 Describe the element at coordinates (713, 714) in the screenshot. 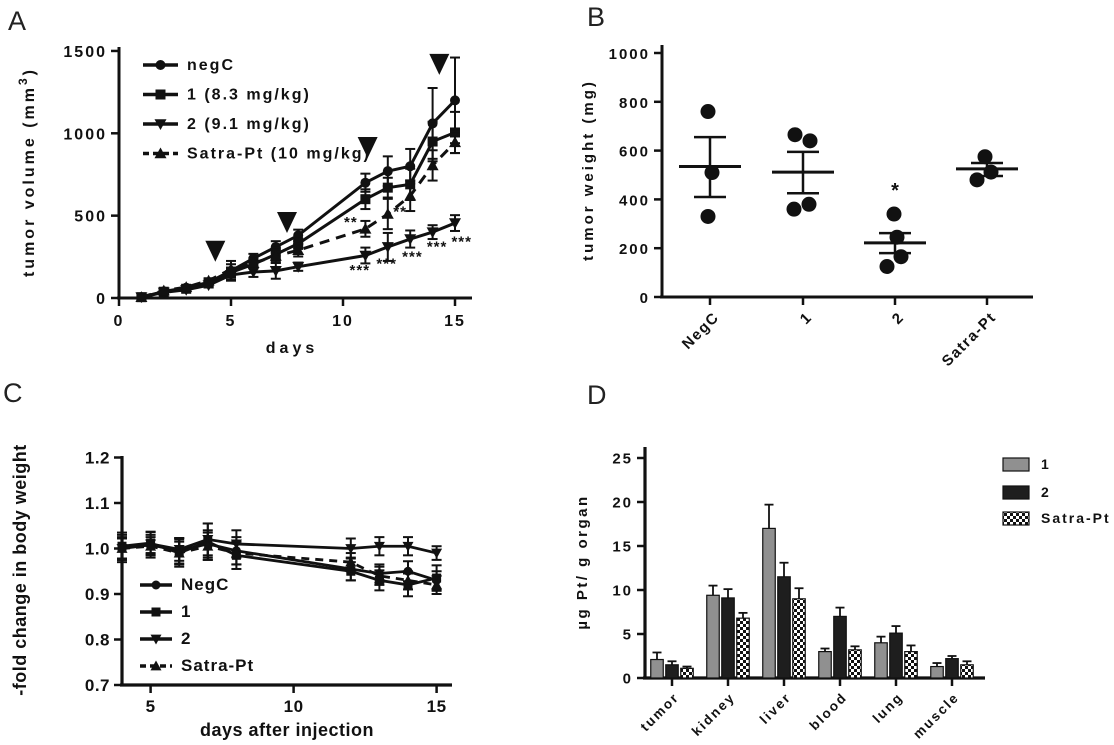

I see `svg-text: kidney` at that location.